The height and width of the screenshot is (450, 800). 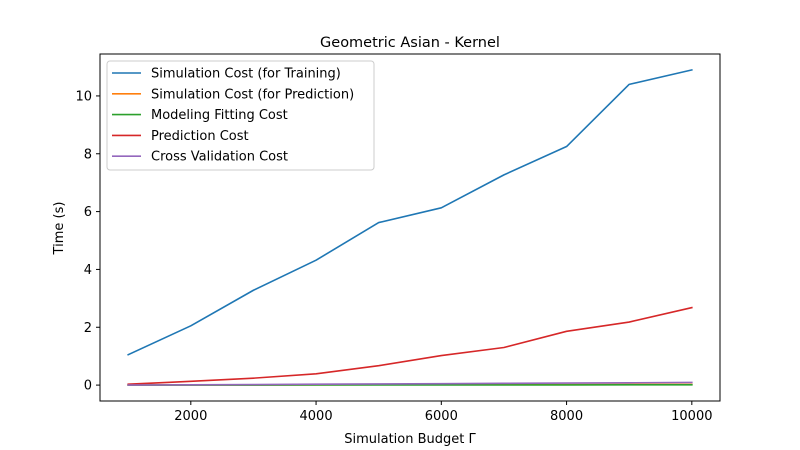 I want to click on x-axis-label: Simulation Budget Γ, so click(x=410, y=439).